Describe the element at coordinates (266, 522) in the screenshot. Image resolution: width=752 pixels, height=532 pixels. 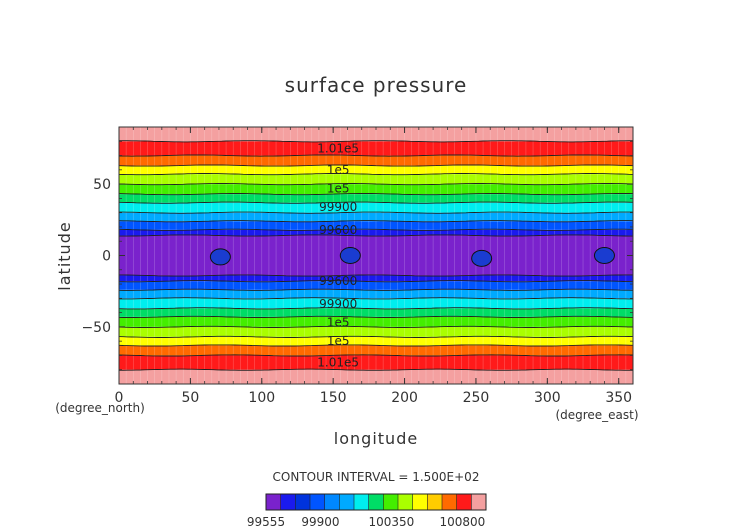
I see `colorbar-label-0: 99555` at that location.